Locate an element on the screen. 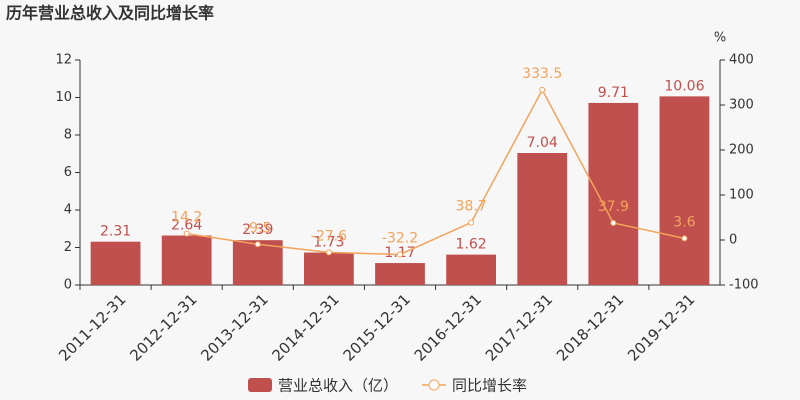 This screenshot has width=800, height=400. line-value-label: 37.9 is located at coordinates (613, 207).